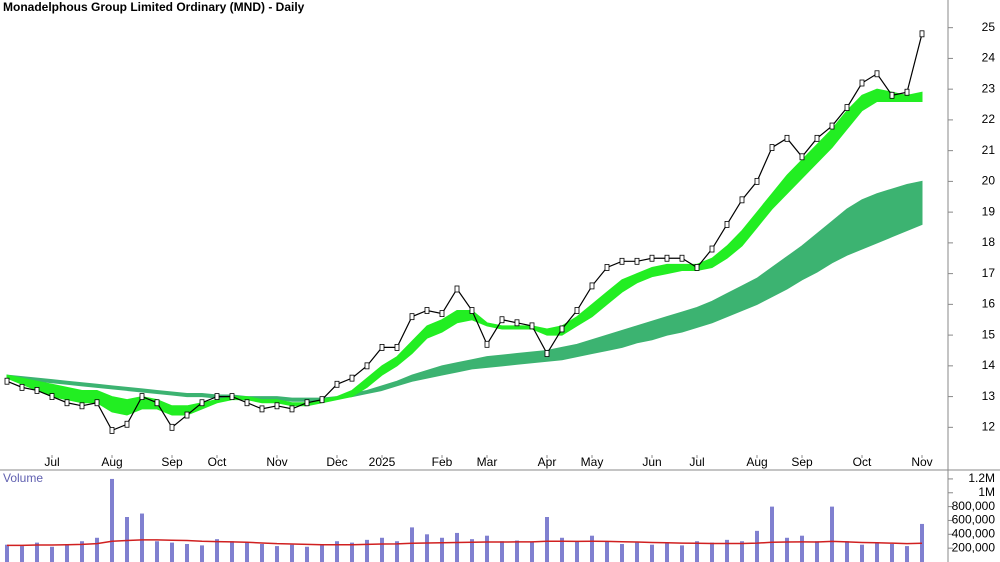  I want to click on x-tick-label: Sep, so click(172, 462).